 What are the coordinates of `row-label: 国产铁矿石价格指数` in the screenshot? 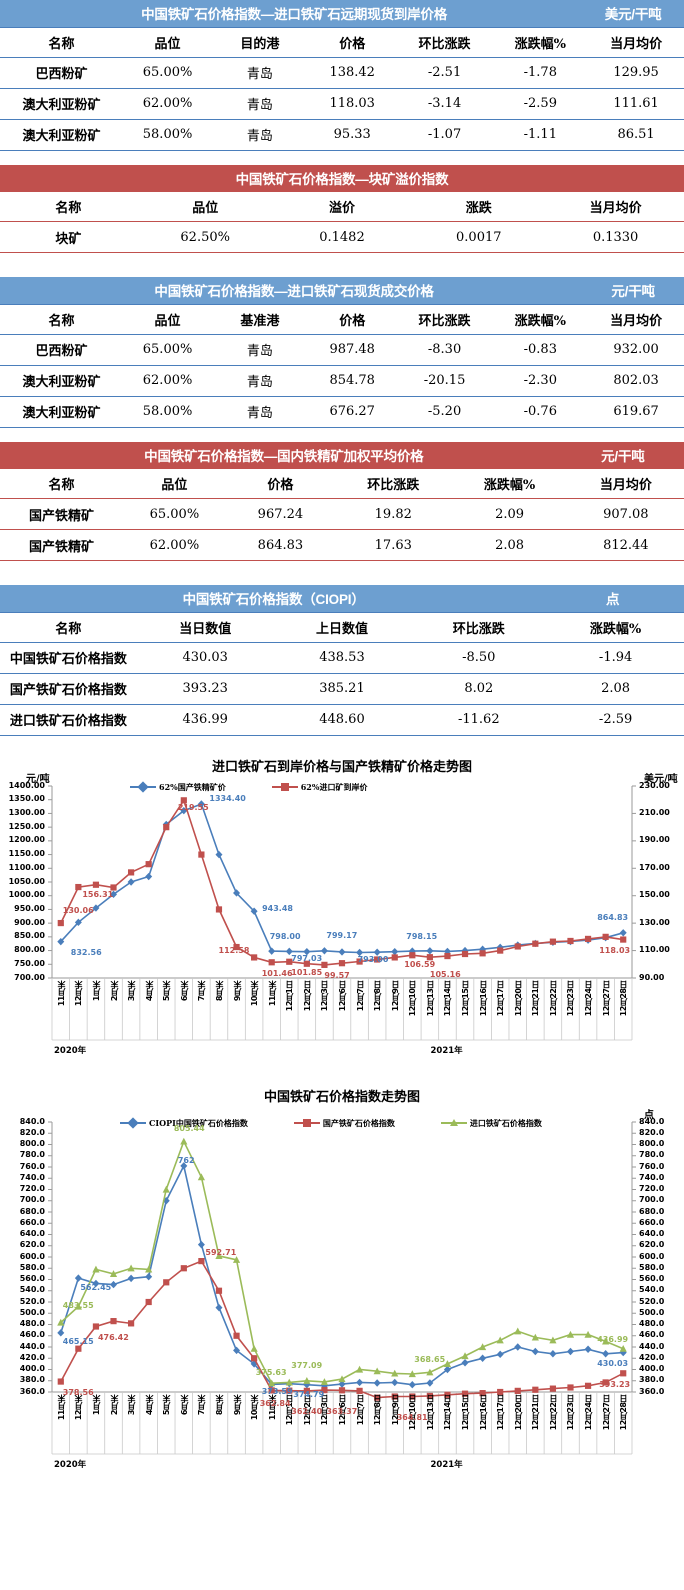 It's located at (68, 689).